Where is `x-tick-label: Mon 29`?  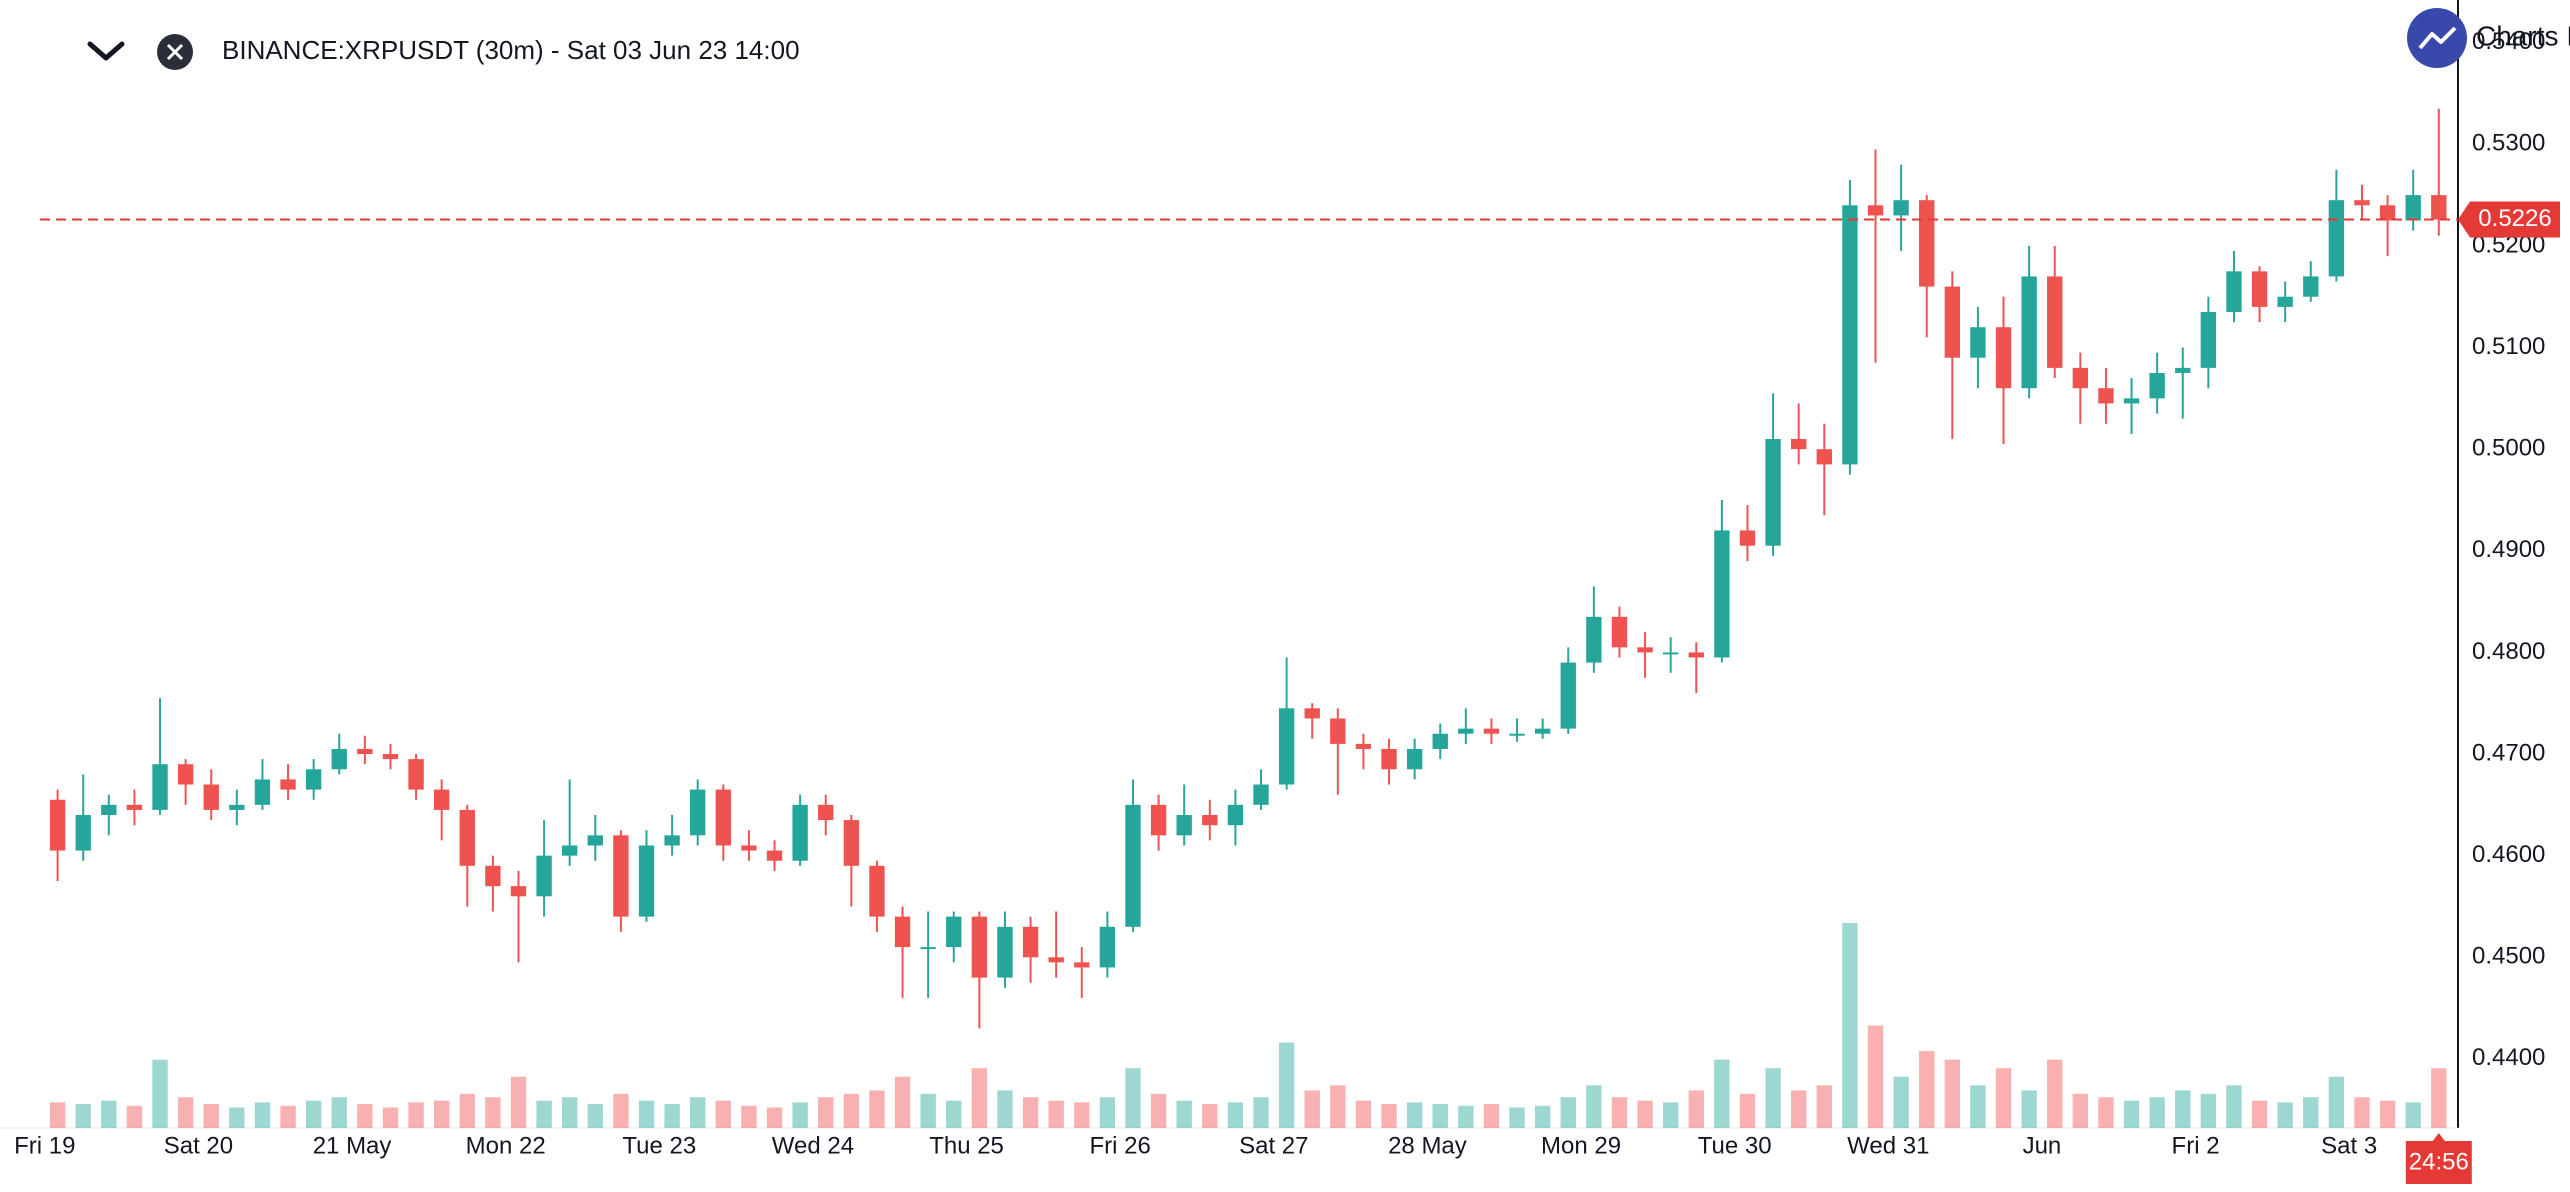 x-tick-label: Mon 29 is located at coordinates (1581, 1145).